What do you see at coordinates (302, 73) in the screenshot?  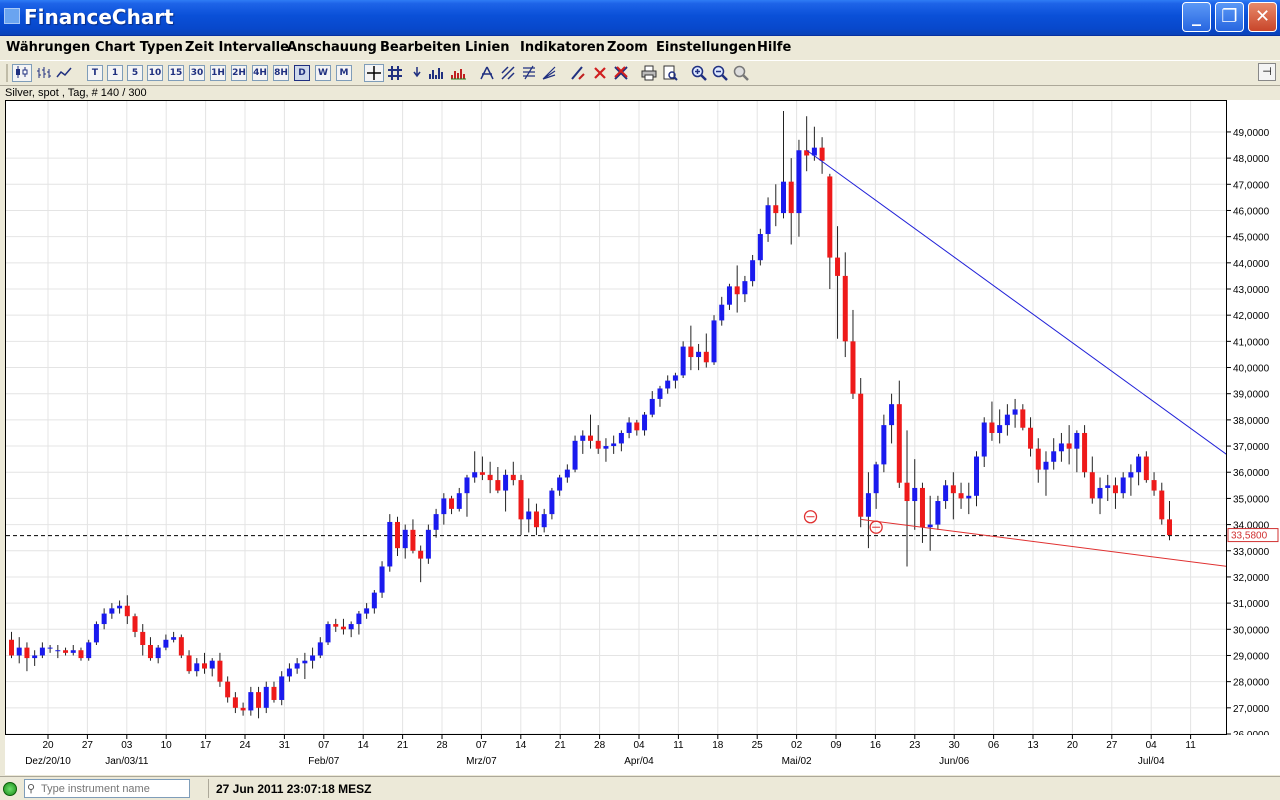 I see `interval-day-button: D` at bounding box center [302, 73].